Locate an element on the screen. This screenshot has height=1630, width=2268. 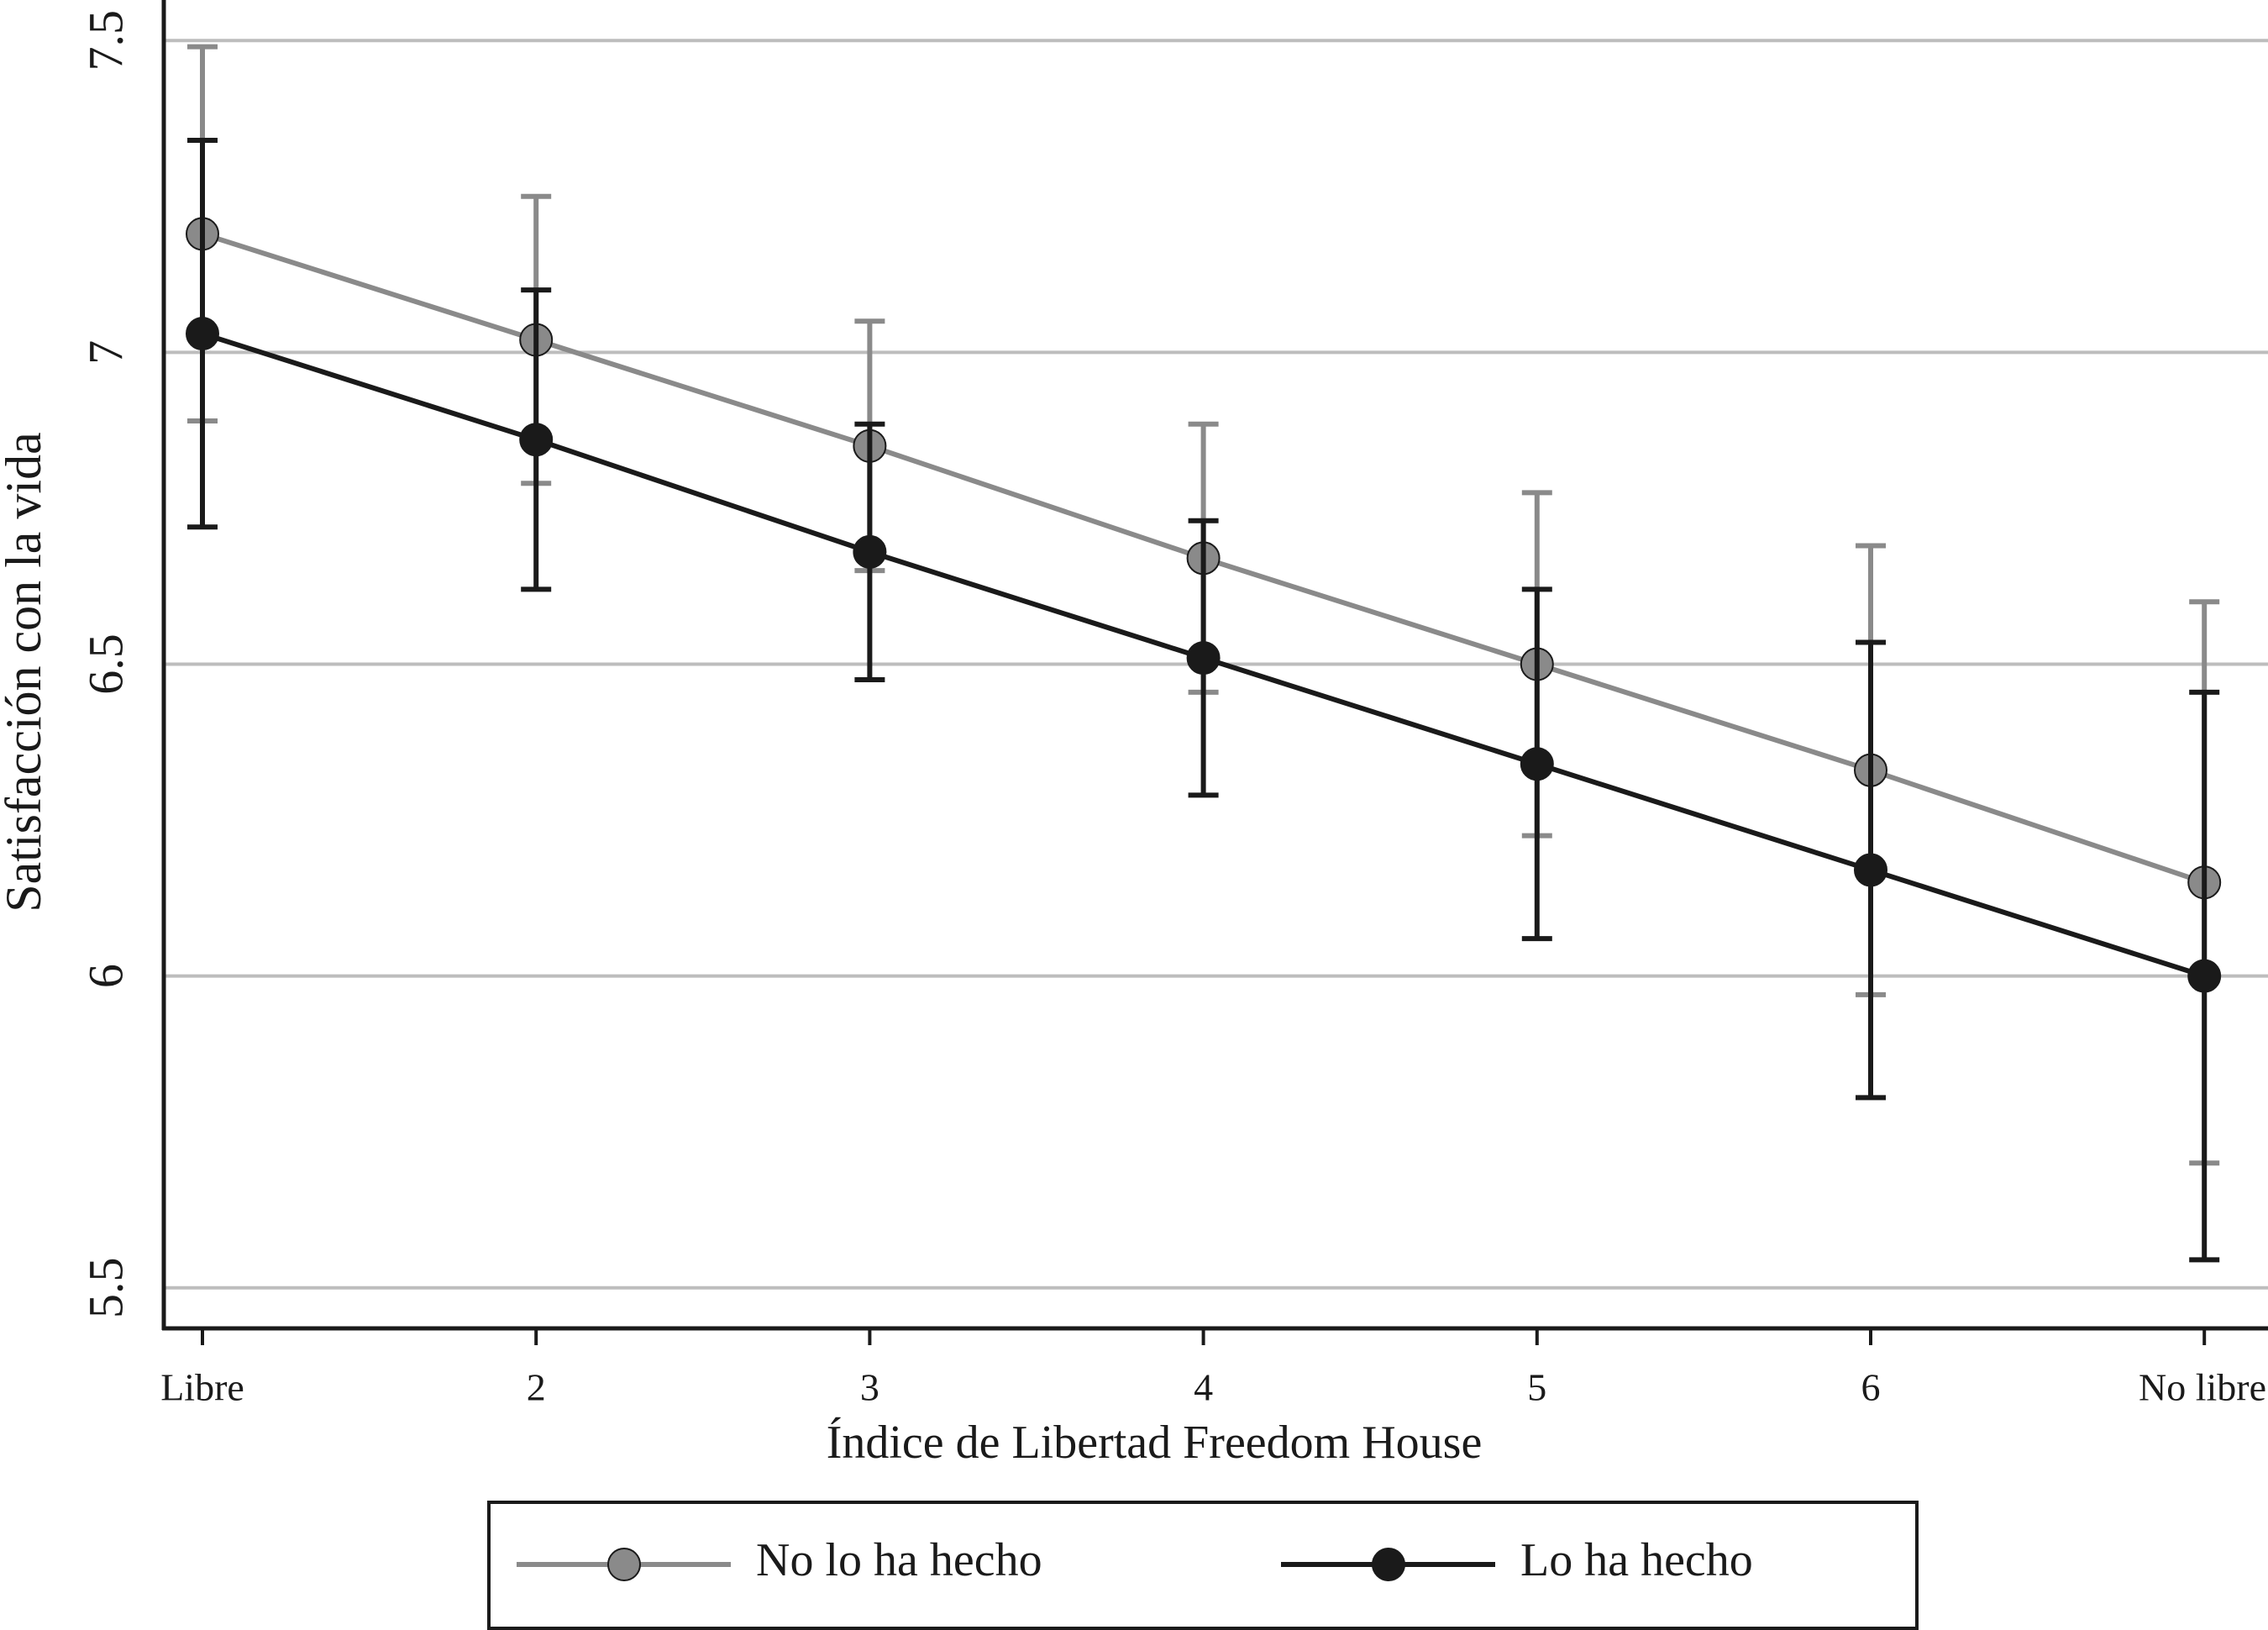
y-tick-label: 7 is located at coordinates (105, 352).